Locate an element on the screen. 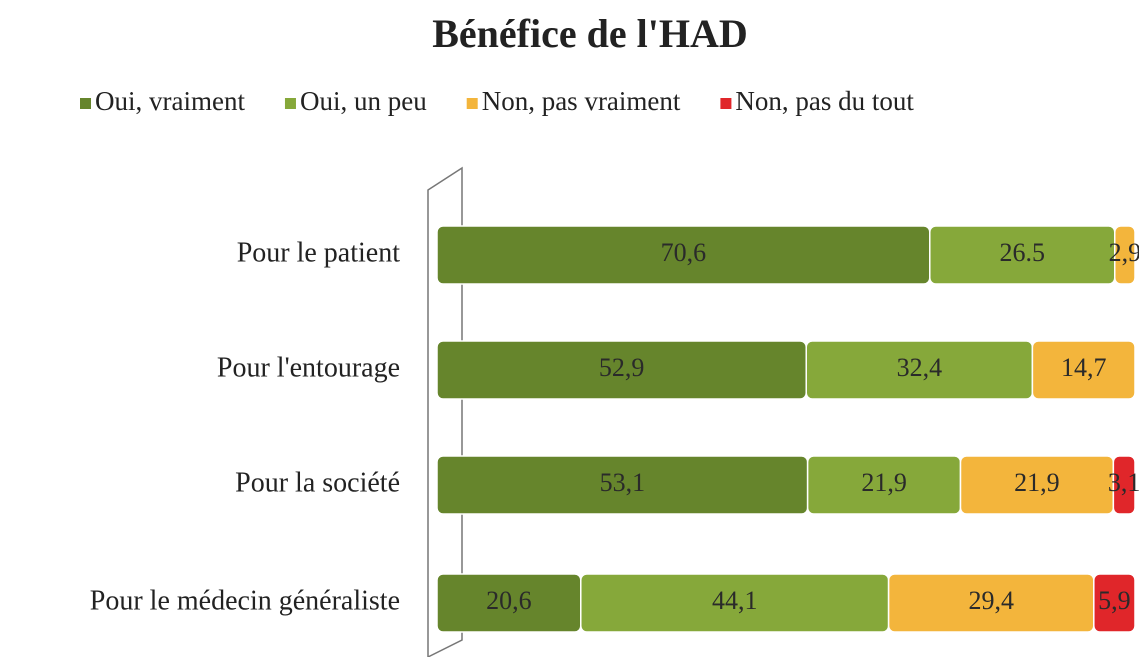  value-label: 52,9 is located at coordinates (622, 367).